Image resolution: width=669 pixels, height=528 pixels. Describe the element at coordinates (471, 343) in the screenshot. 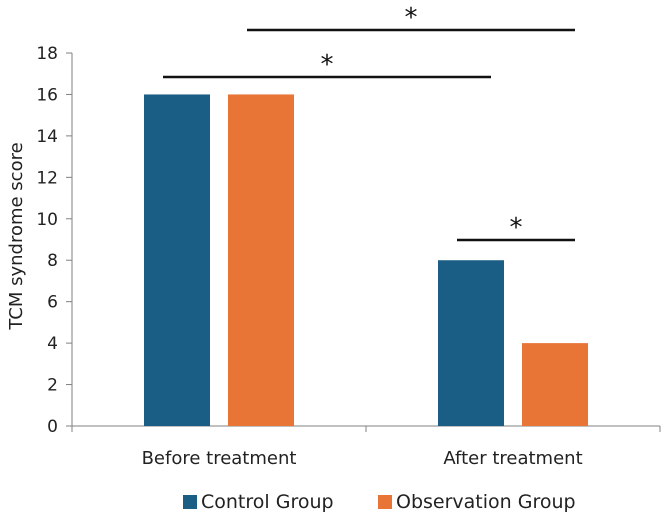

I see `bar-control-group-after-treatment` at that location.